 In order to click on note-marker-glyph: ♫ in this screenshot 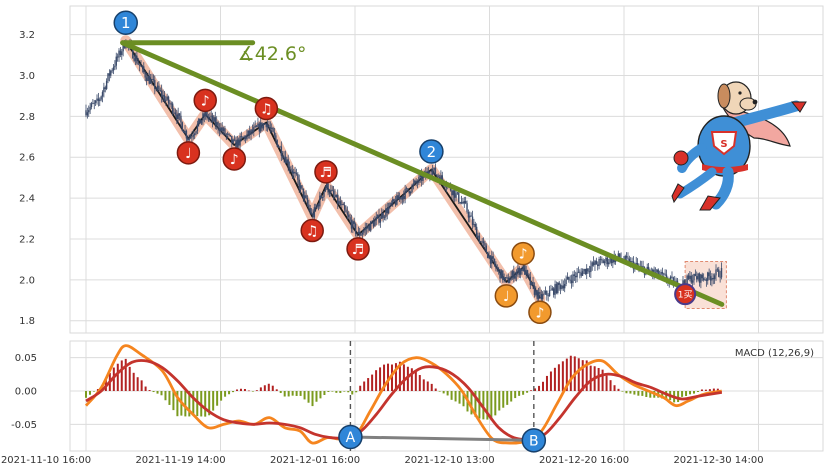, I will do `click(312, 232)`.